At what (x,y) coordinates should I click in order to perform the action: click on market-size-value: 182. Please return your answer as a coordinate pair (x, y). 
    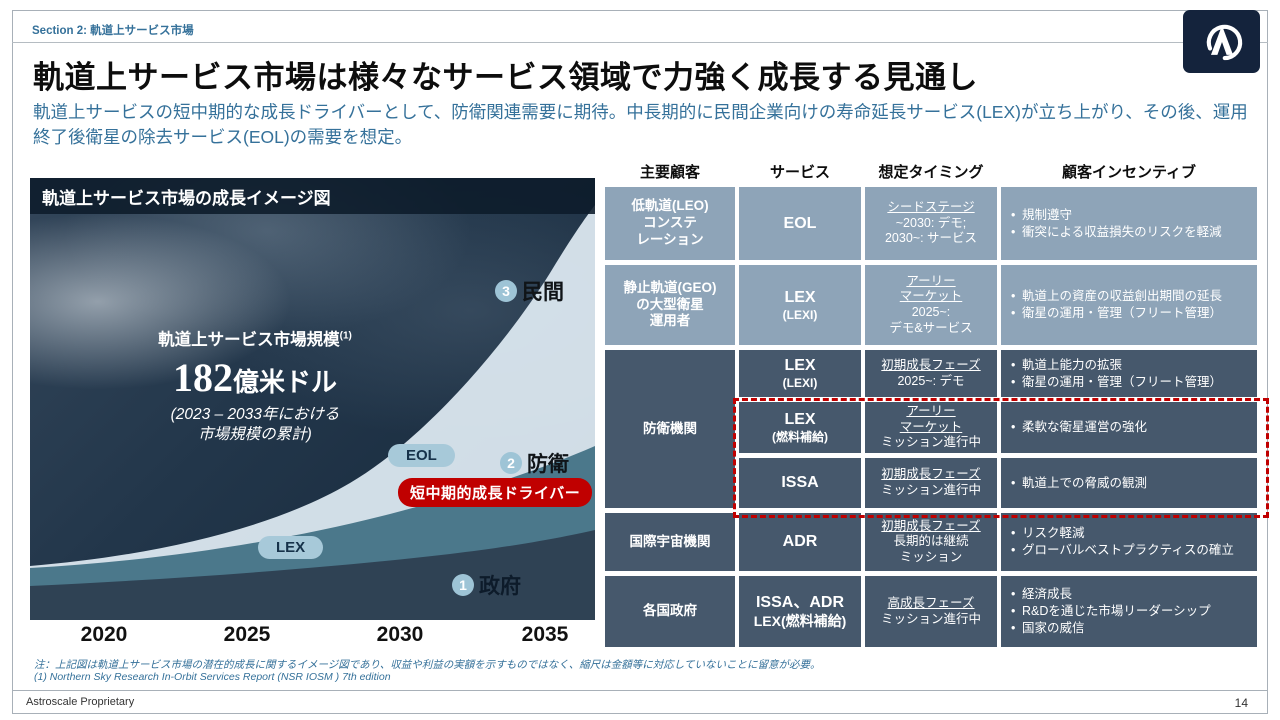
    Looking at the image, I should click on (202, 377).